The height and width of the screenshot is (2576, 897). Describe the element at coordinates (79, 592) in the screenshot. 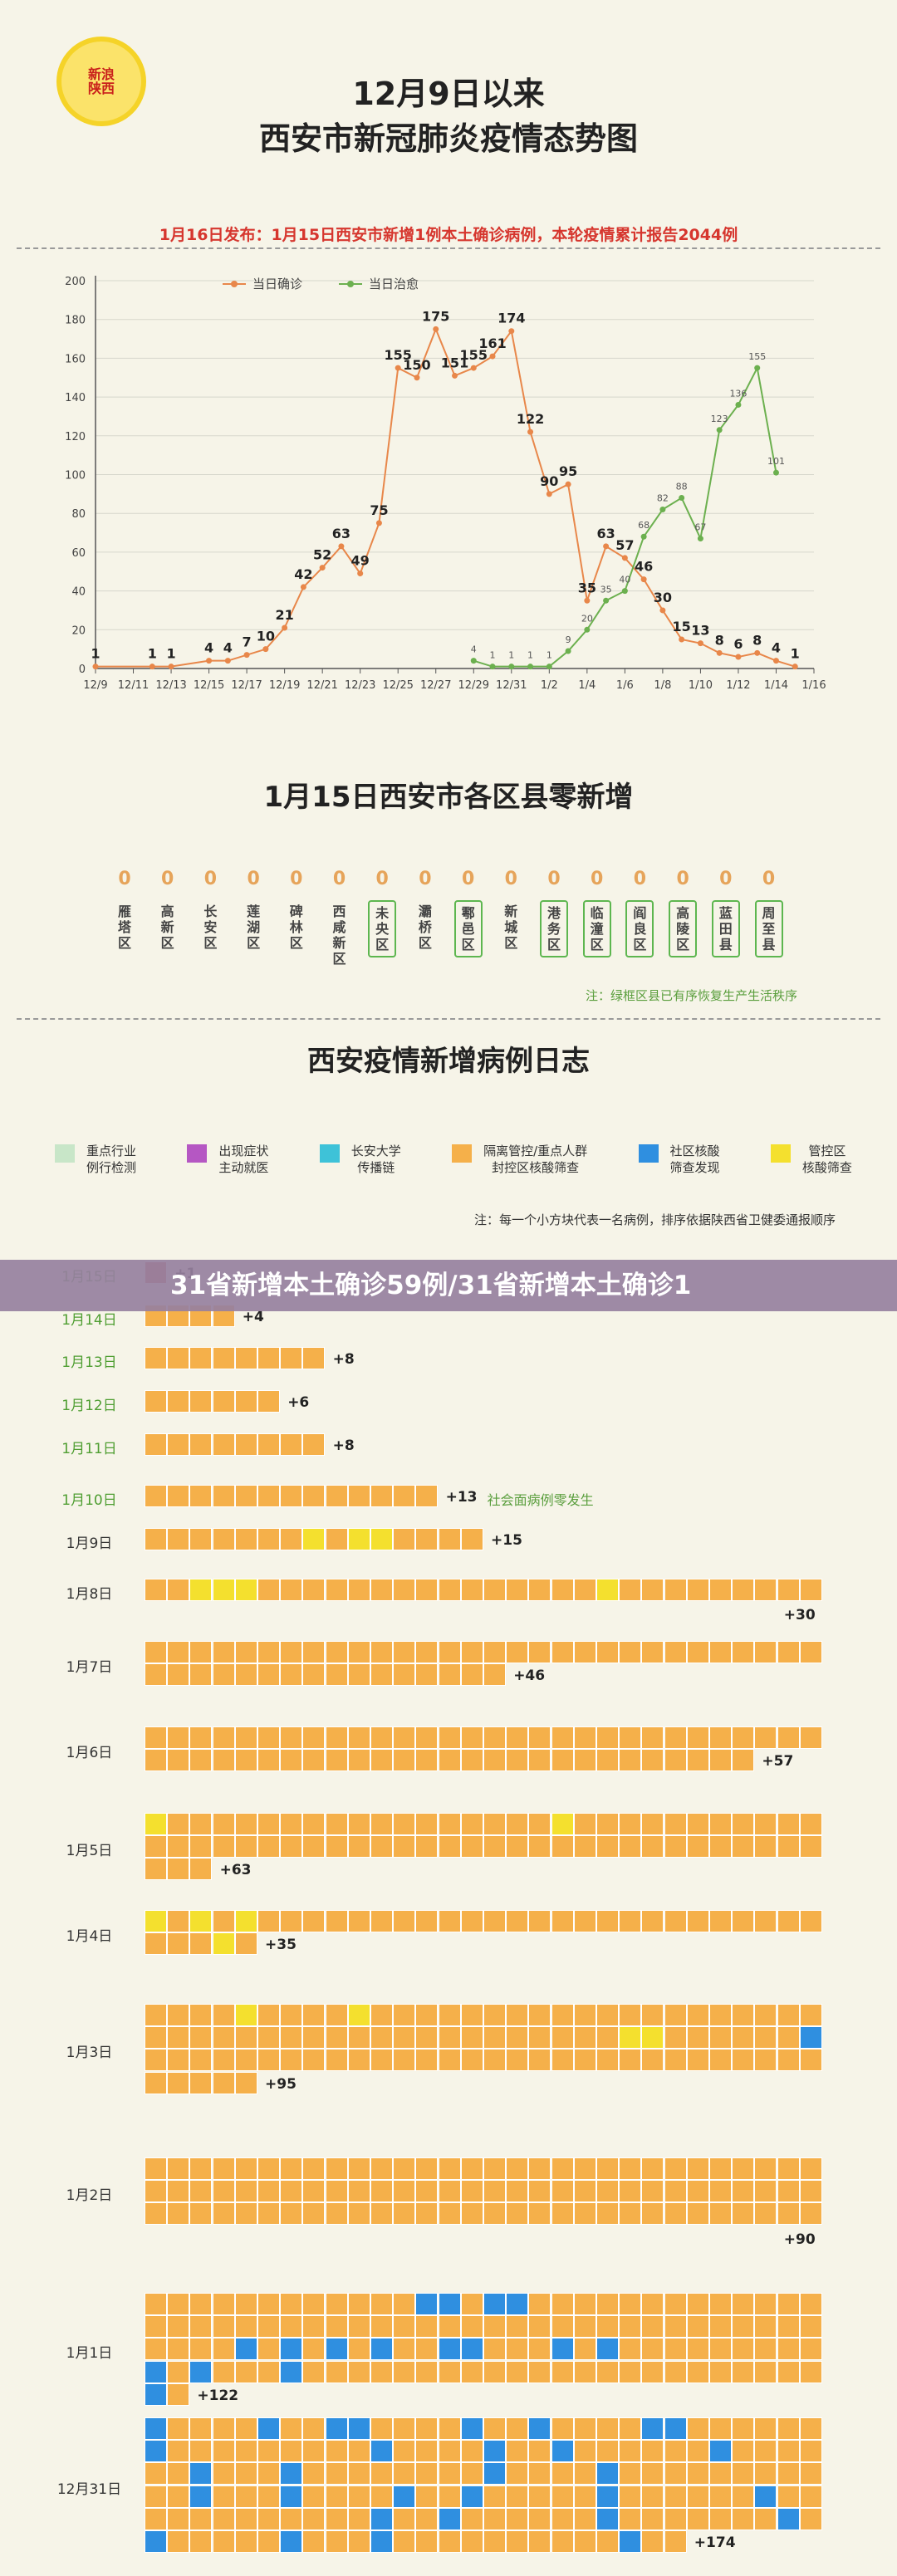

I see `y-tick-label: 40` at that location.